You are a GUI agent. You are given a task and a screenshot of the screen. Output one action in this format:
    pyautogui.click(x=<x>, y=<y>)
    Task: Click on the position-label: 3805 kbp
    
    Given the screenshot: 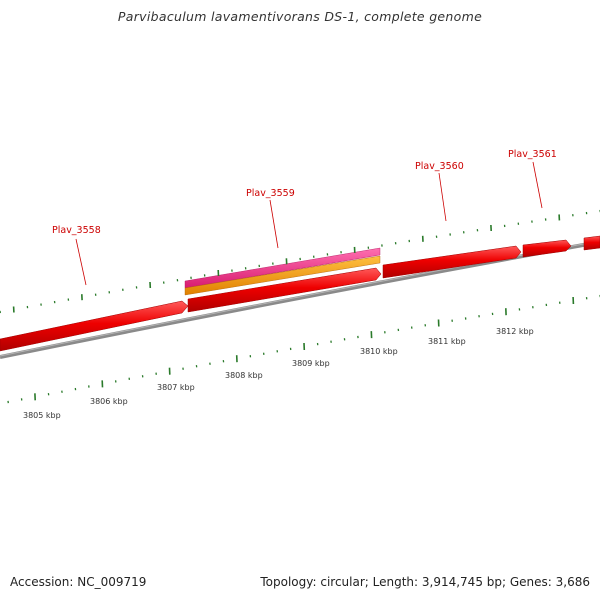 What is the action you would take?
    pyautogui.click(x=42, y=415)
    